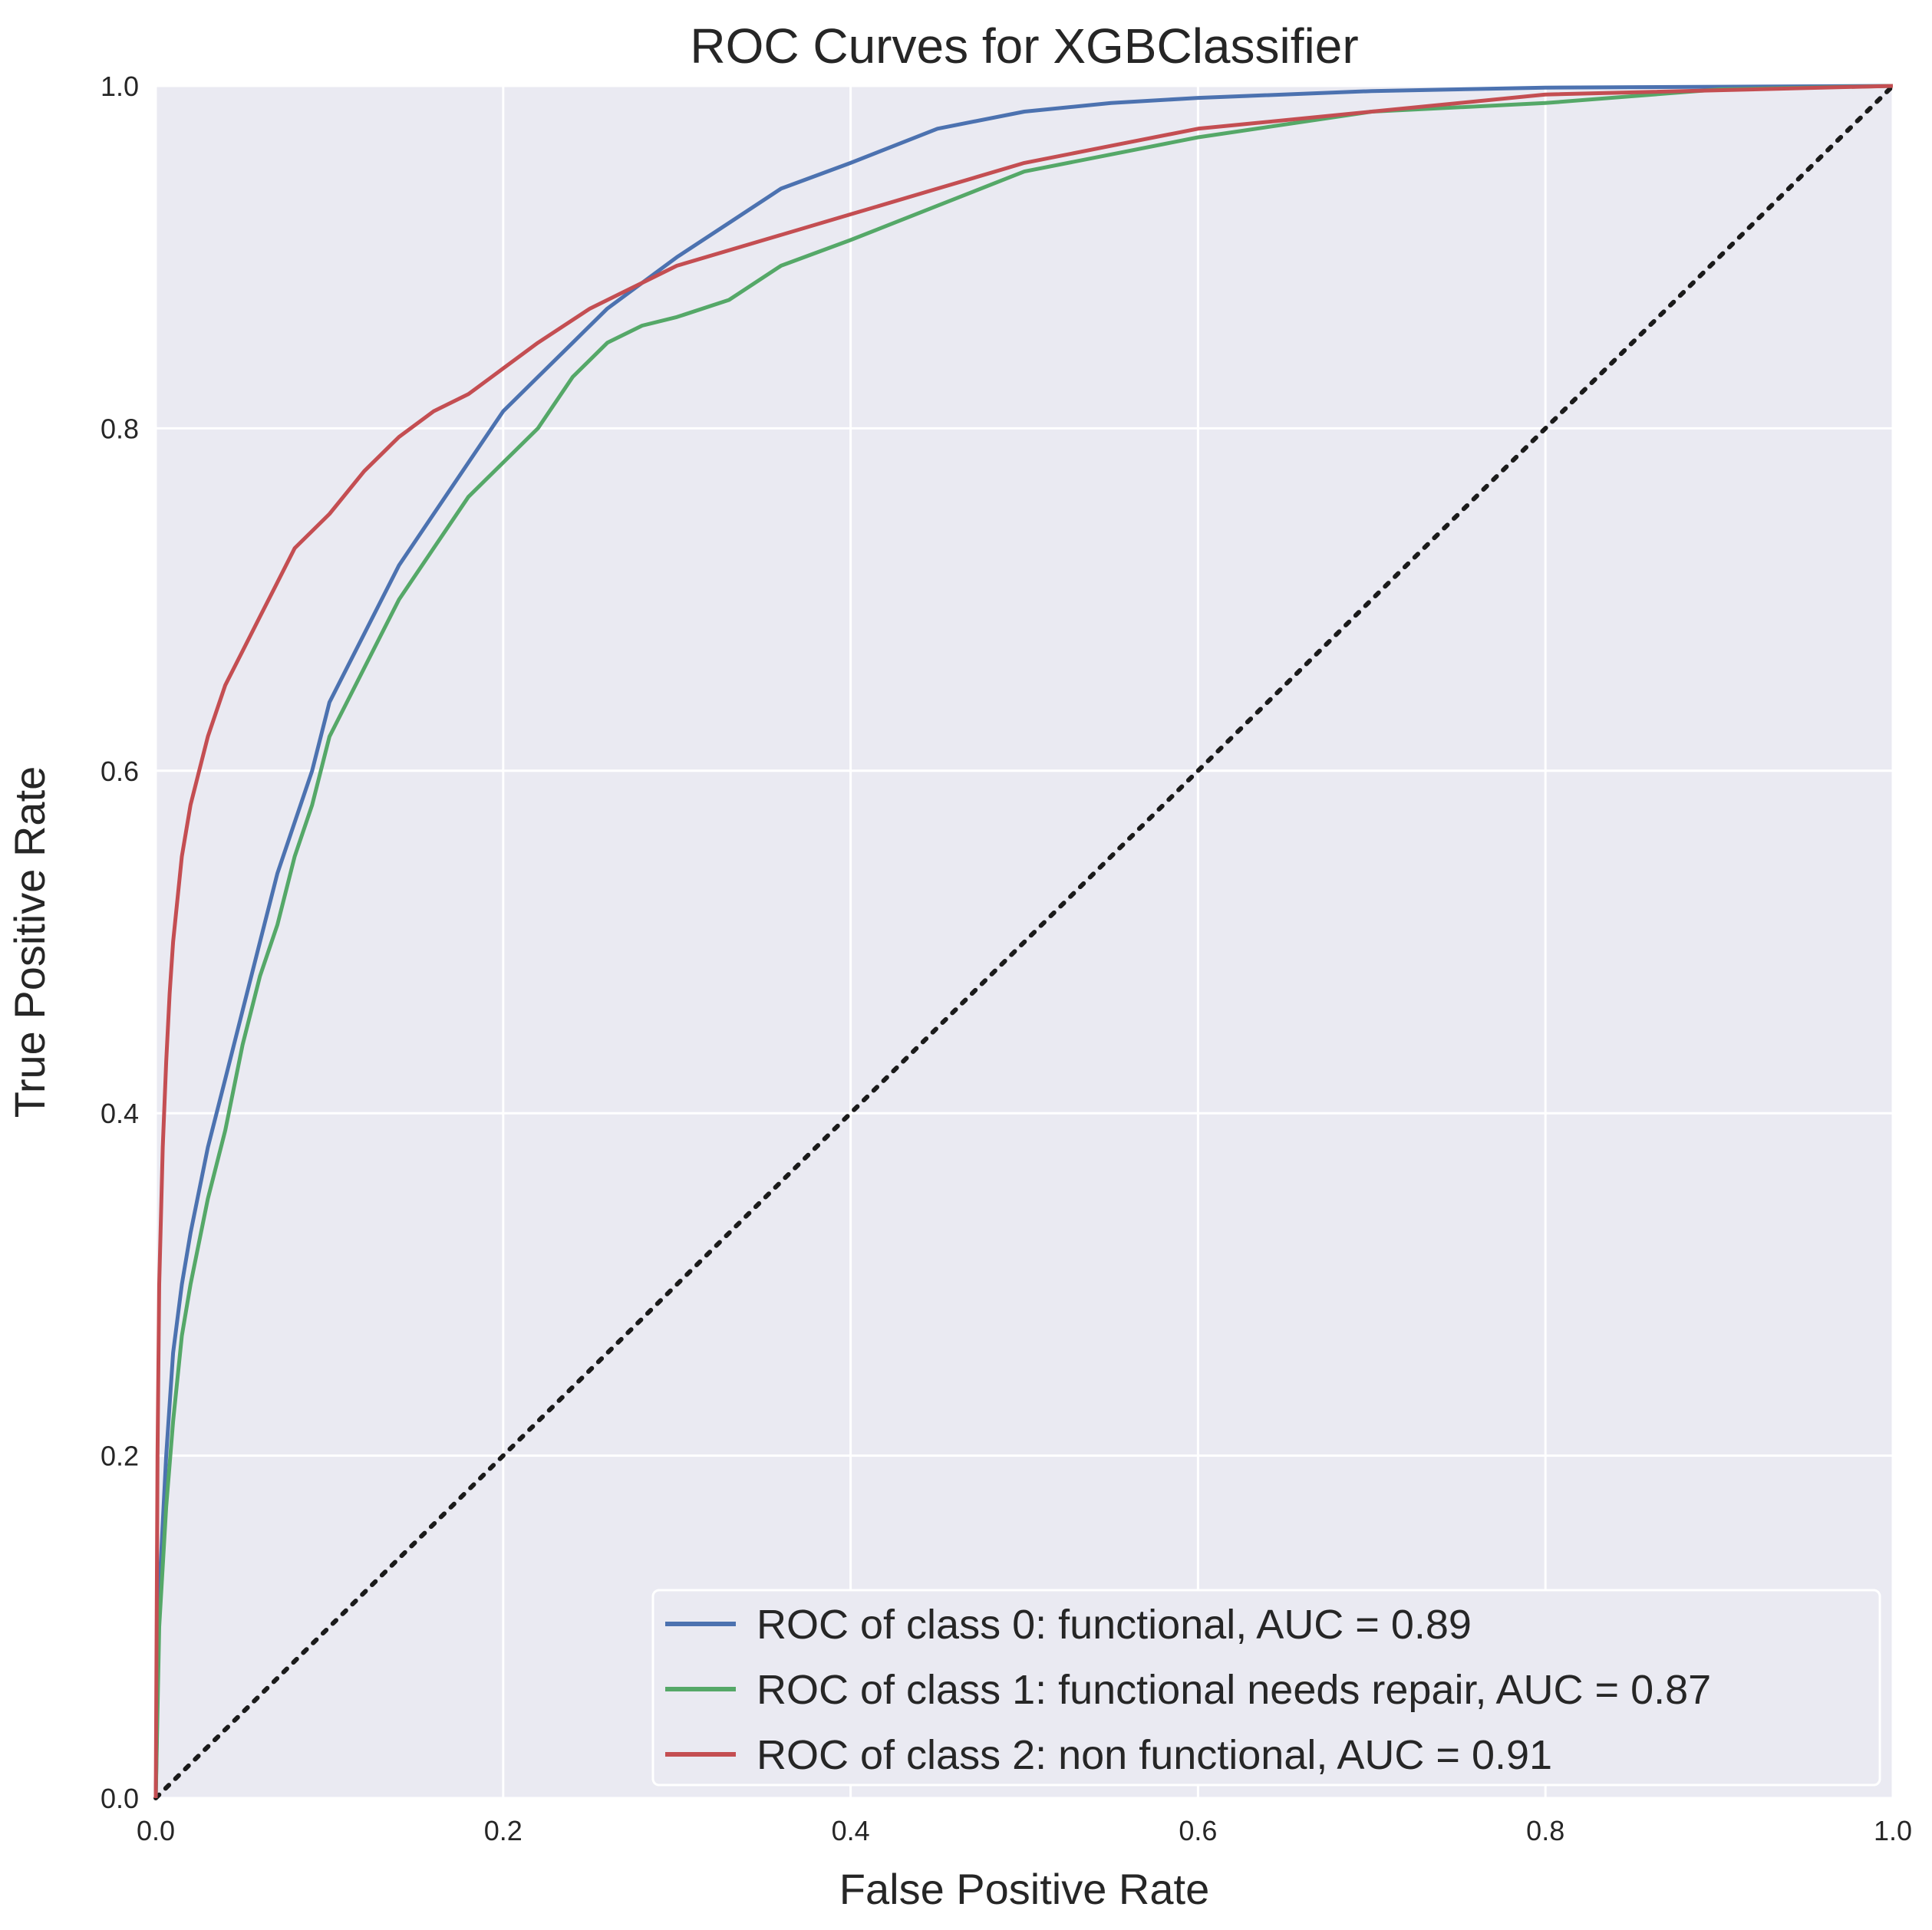 Image resolution: width=1932 pixels, height=1930 pixels. I want to click on x-tick-label: 0.6, so click(1198, 1830).